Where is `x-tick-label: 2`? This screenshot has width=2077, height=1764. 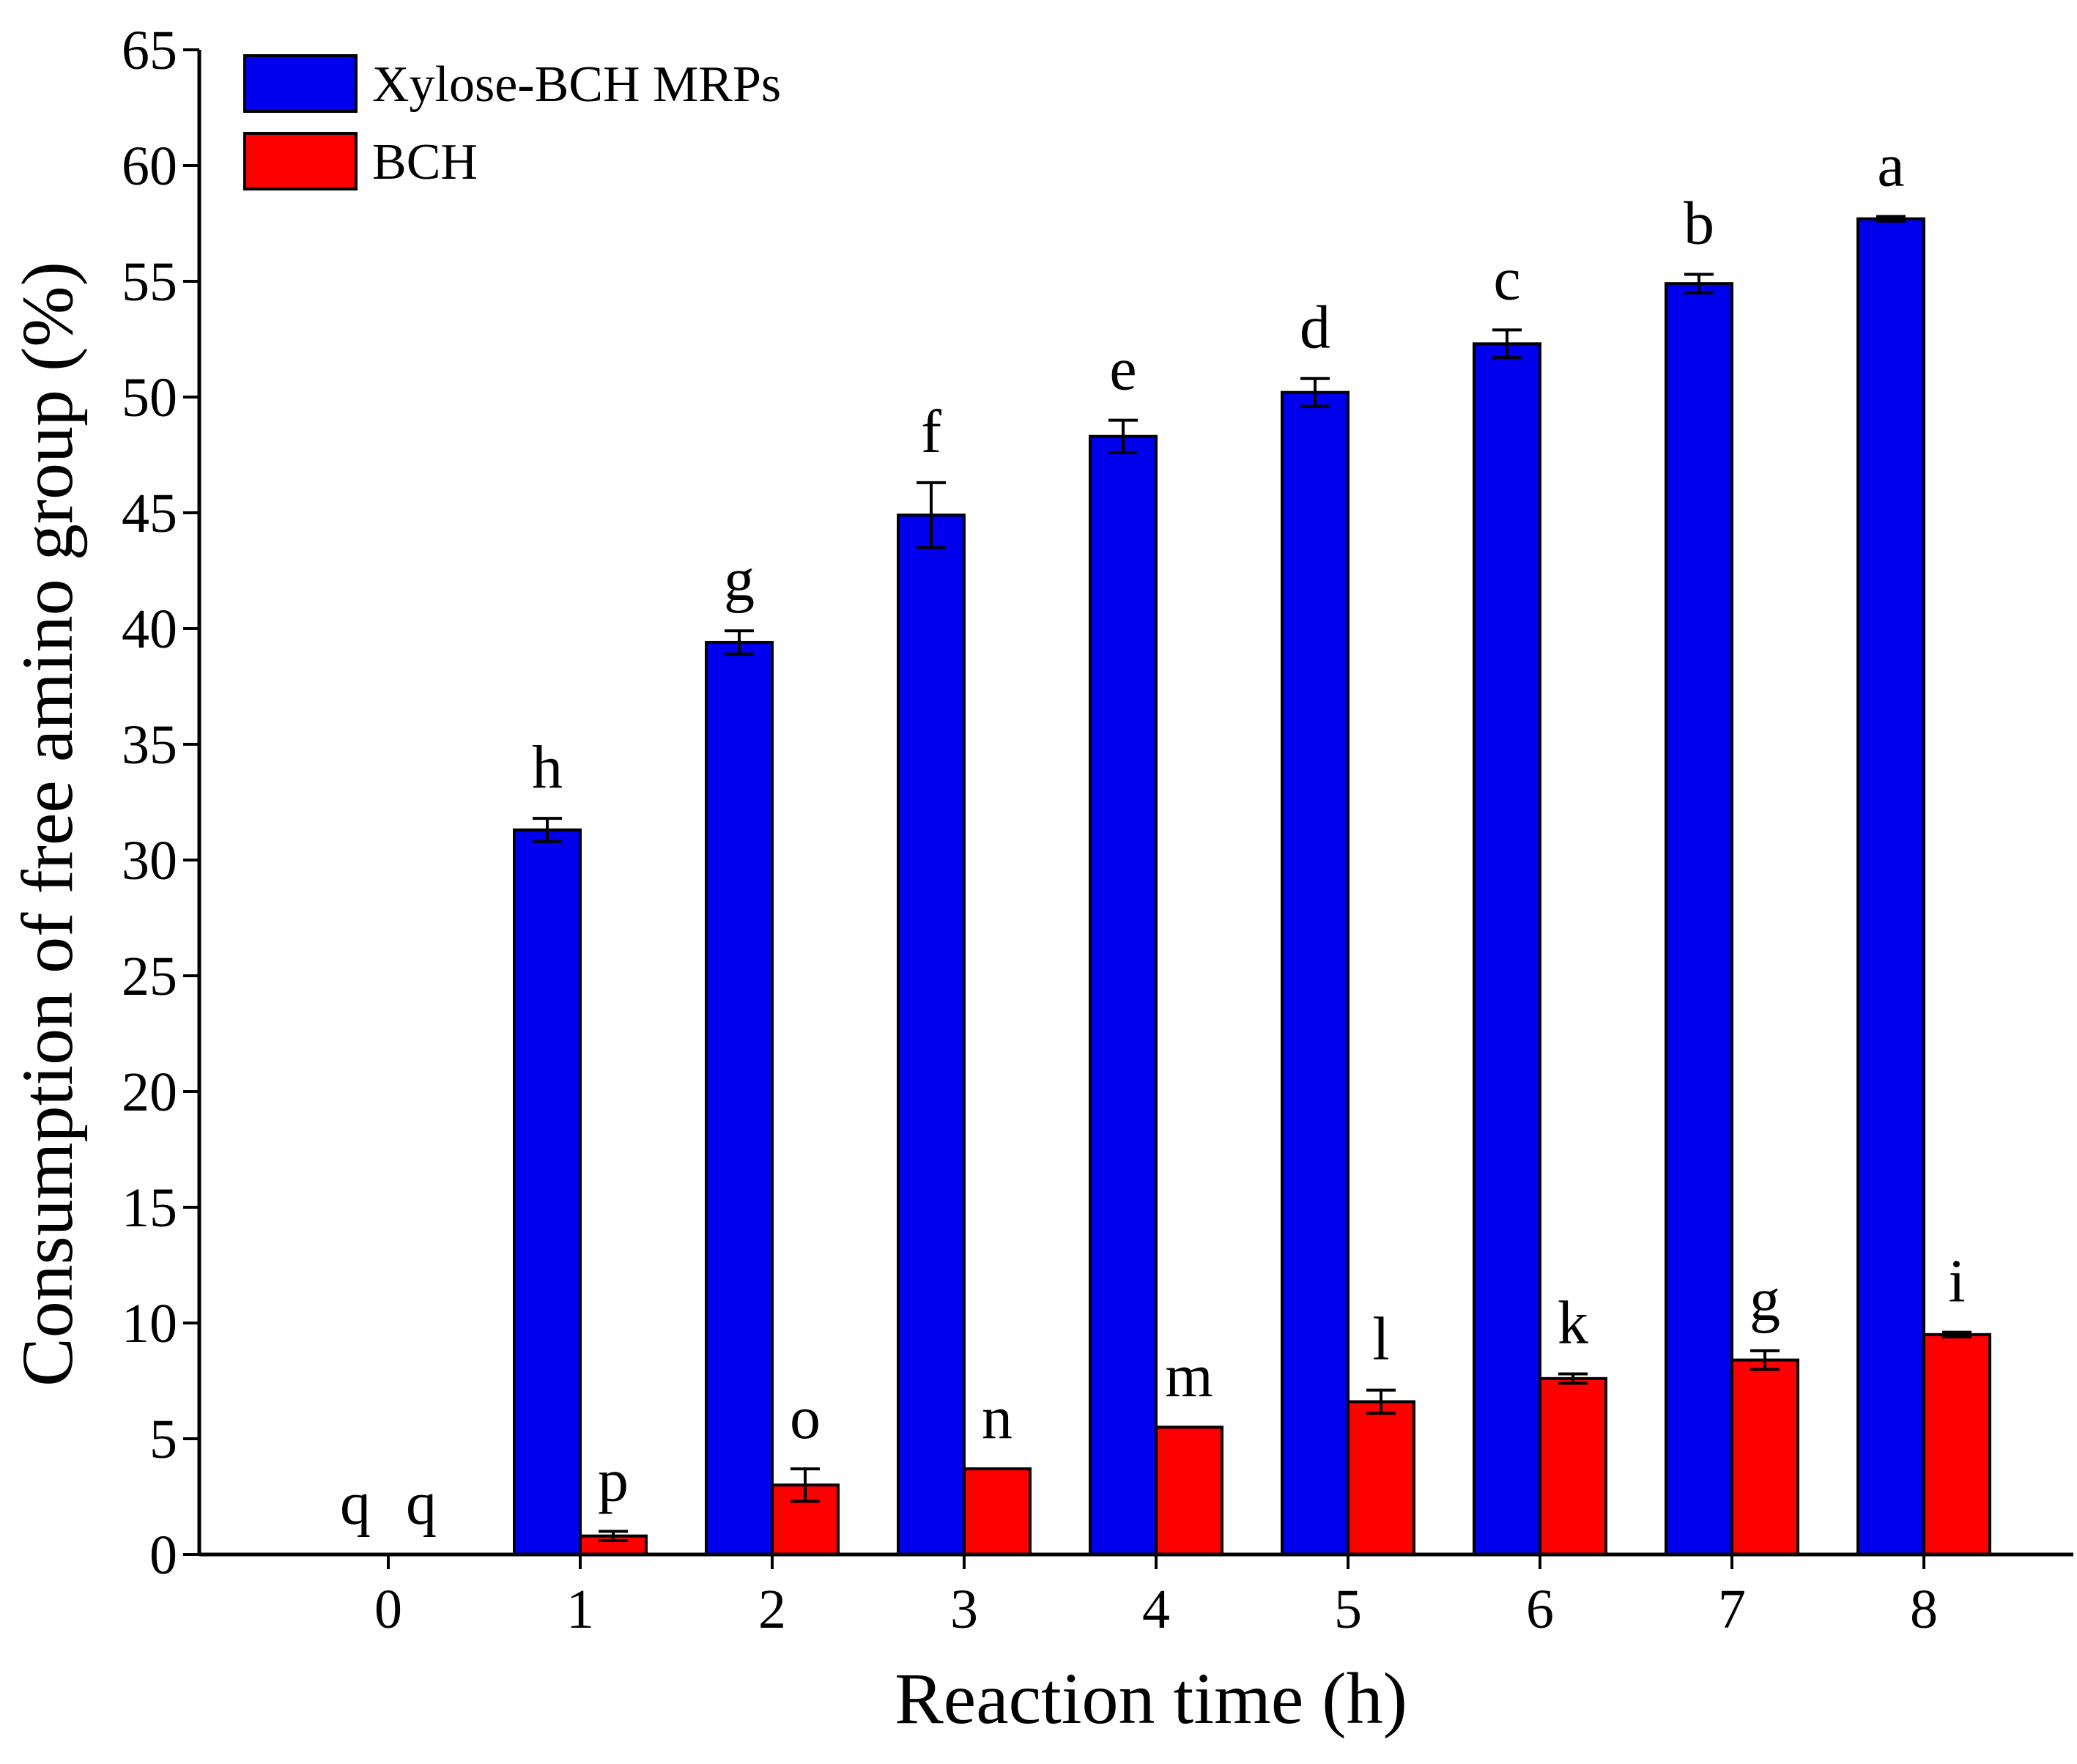 x-tick-label: 2 is located at coordinates (772, 1609).